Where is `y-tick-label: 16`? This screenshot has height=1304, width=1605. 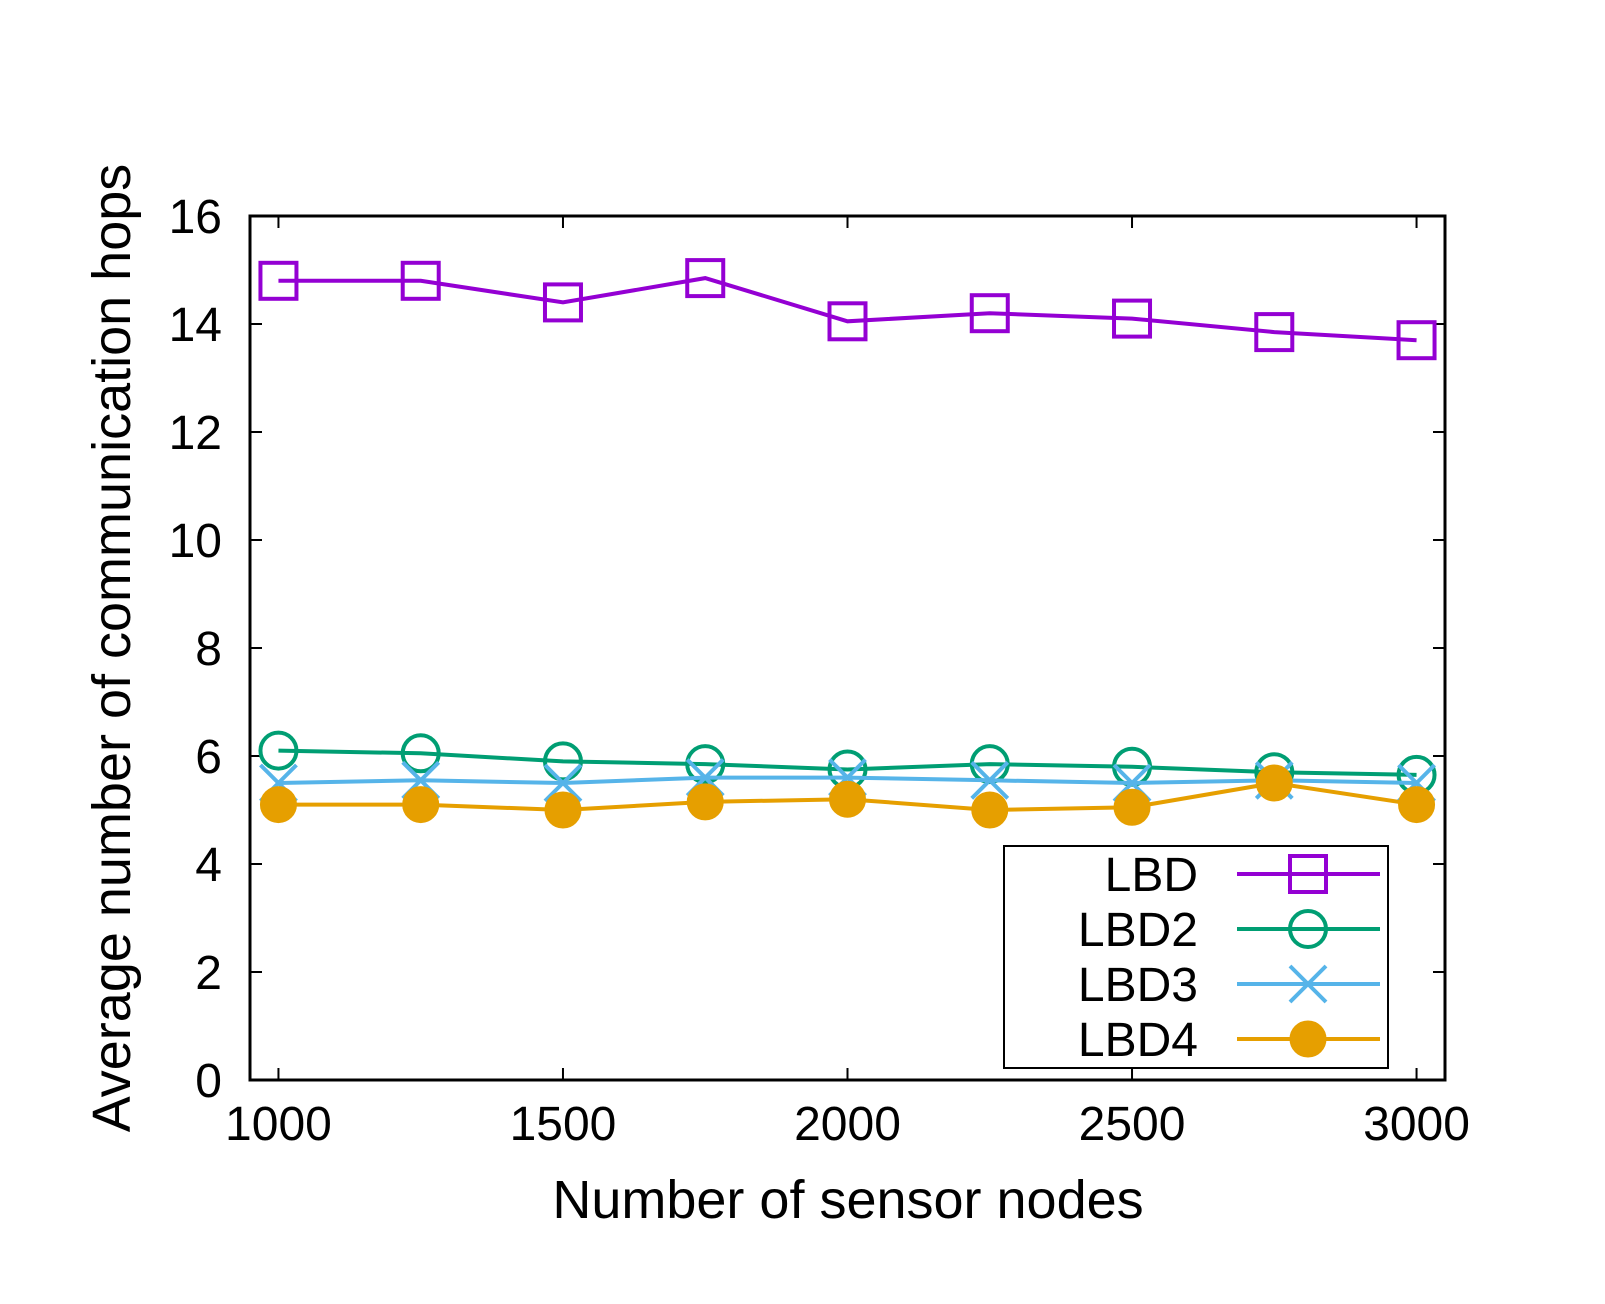 y-tick-label: 16 is located at coordinates (195, 217).